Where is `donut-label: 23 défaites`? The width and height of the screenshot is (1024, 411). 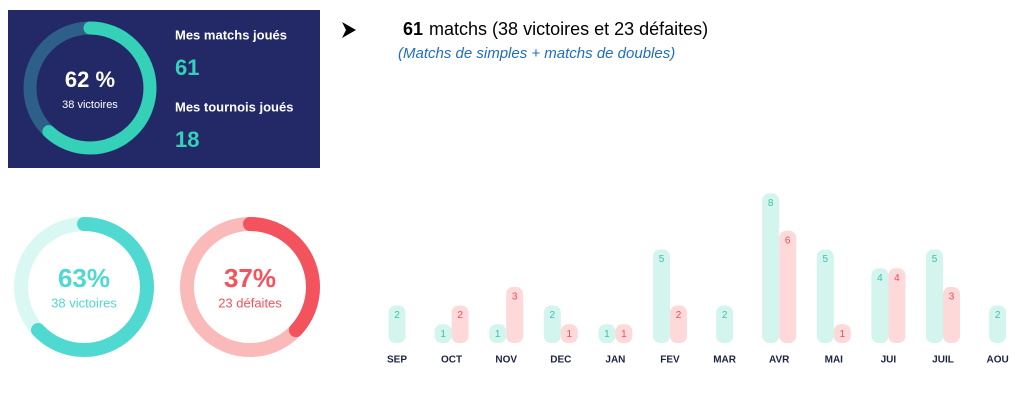 donut-label: 23 défaites is located at coordinates (250, 302).